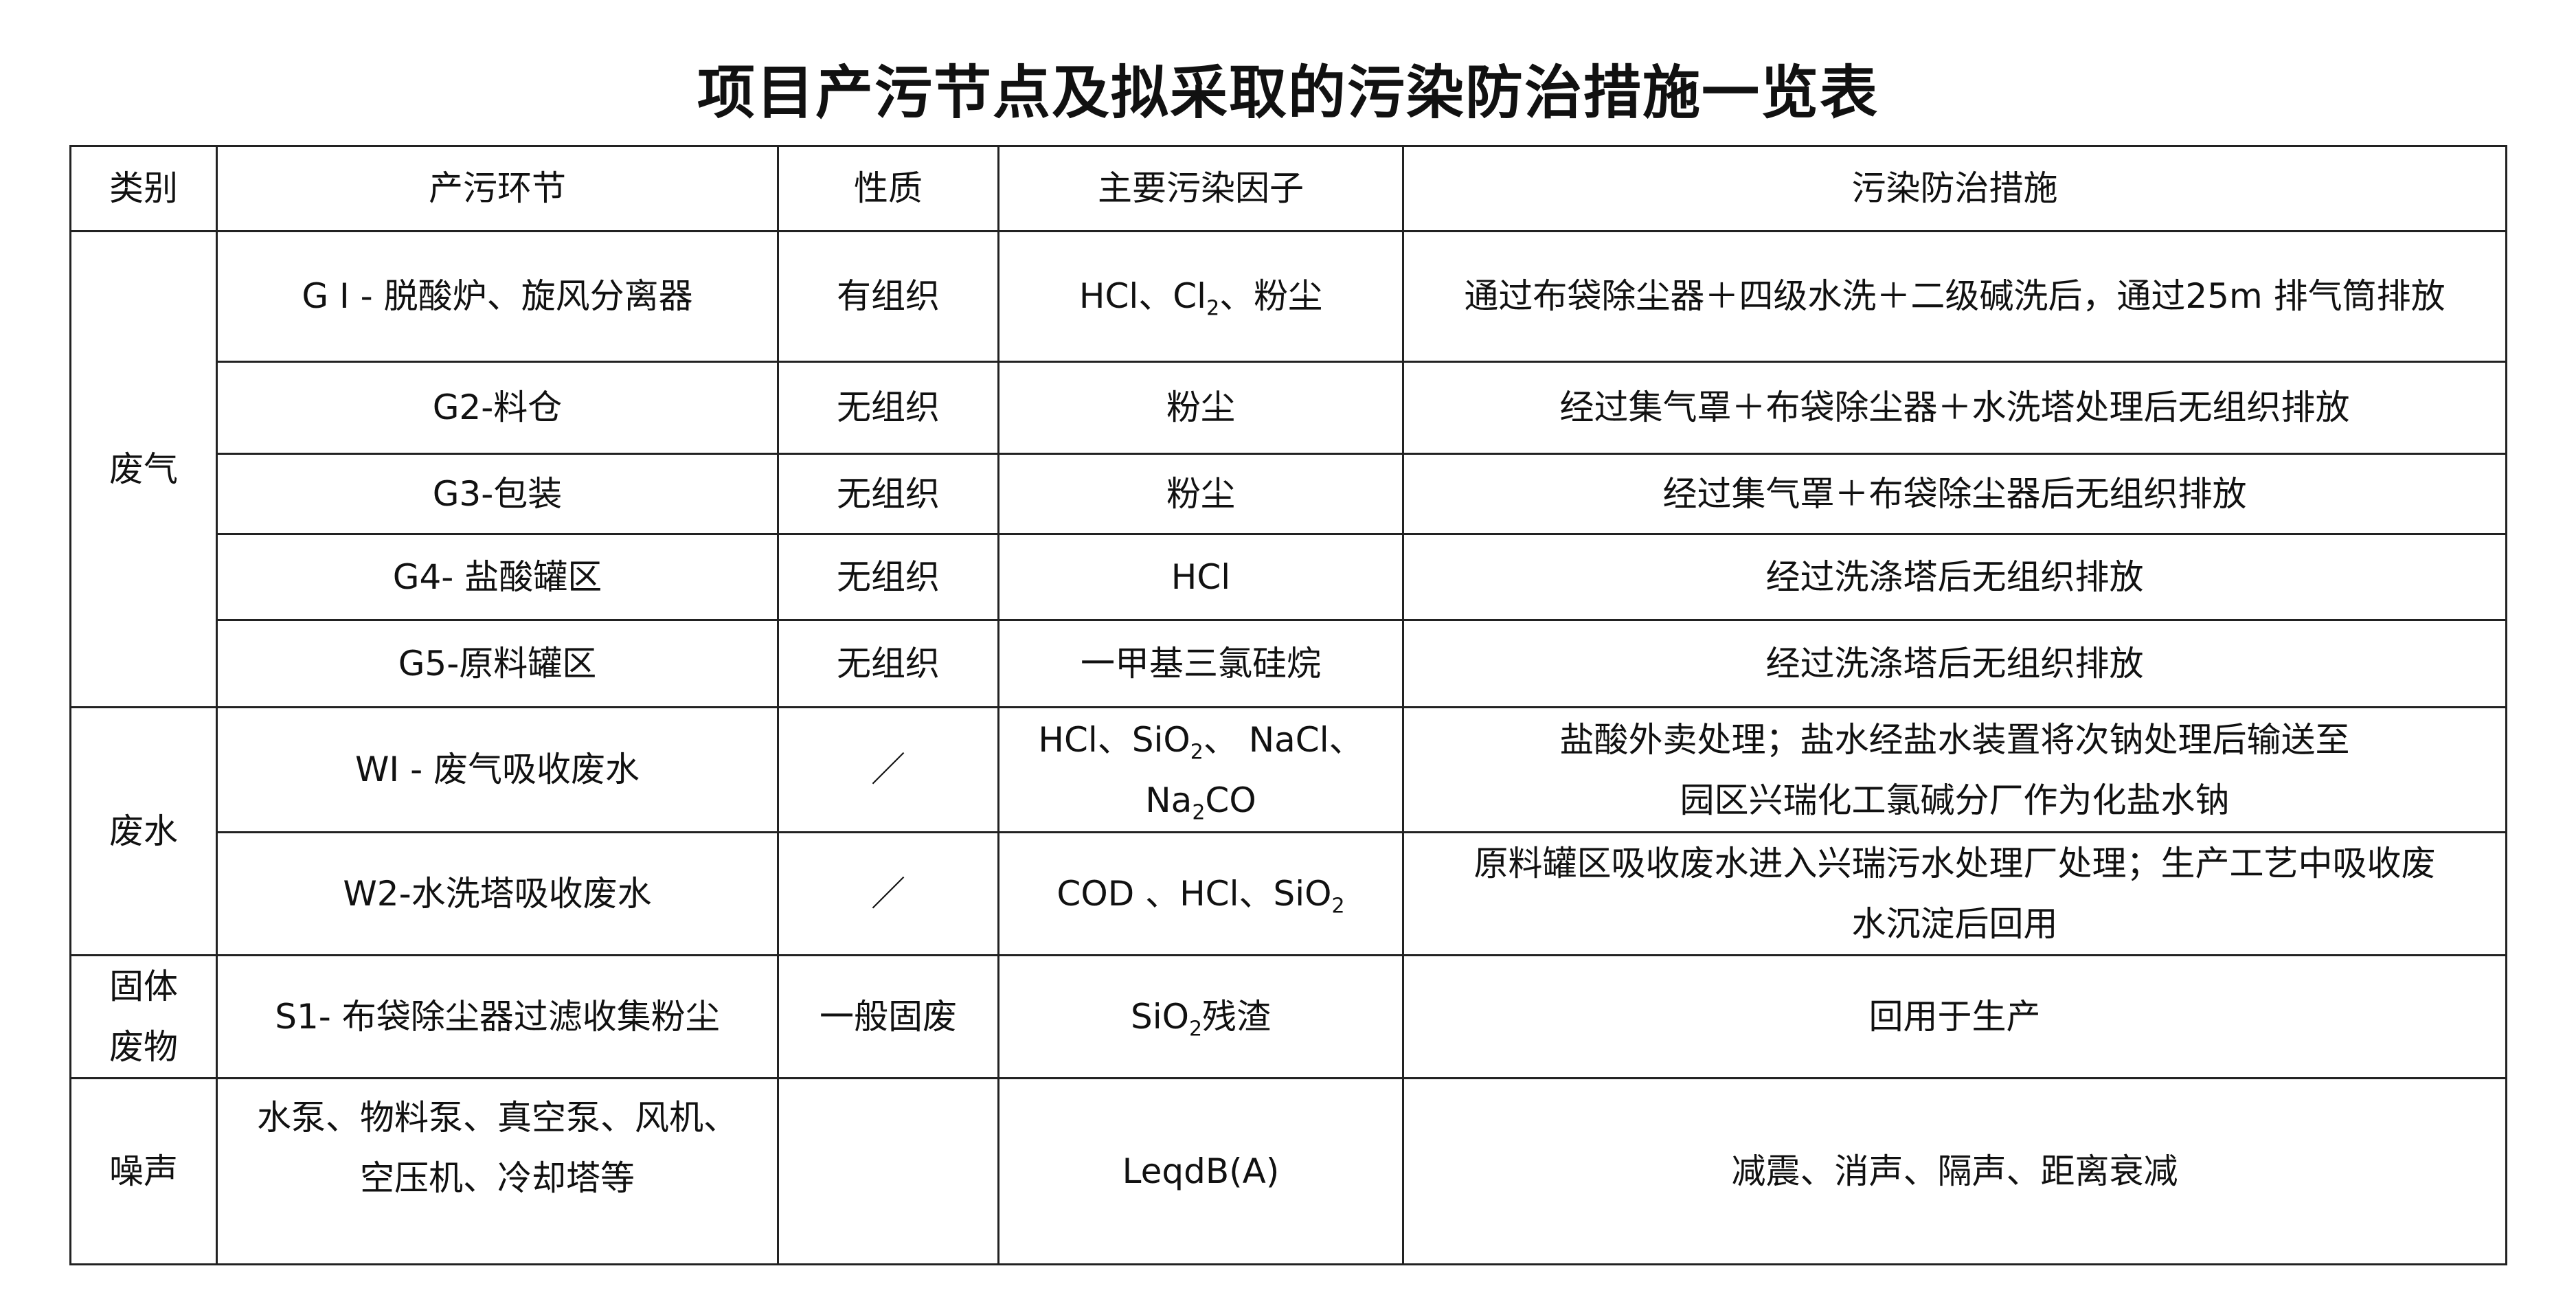  I want to click on nature-cell, so click(888, 1171).